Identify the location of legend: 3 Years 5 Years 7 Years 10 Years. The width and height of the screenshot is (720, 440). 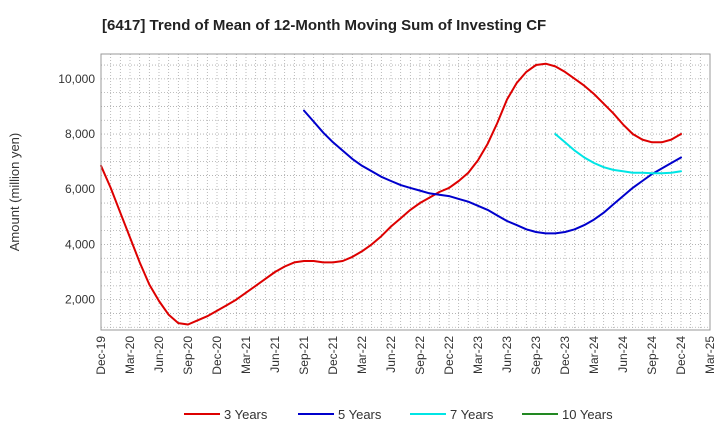
(398, 414).